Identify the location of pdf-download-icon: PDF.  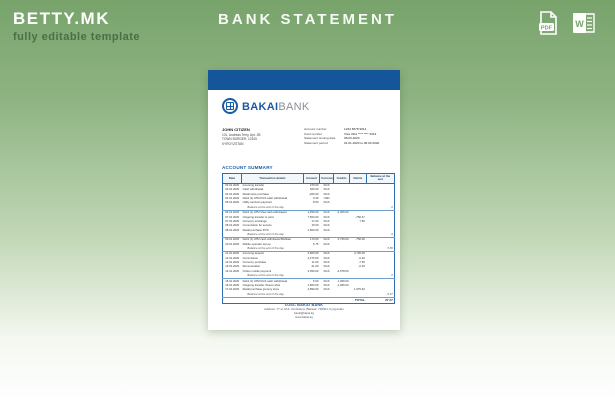
(548, 23).